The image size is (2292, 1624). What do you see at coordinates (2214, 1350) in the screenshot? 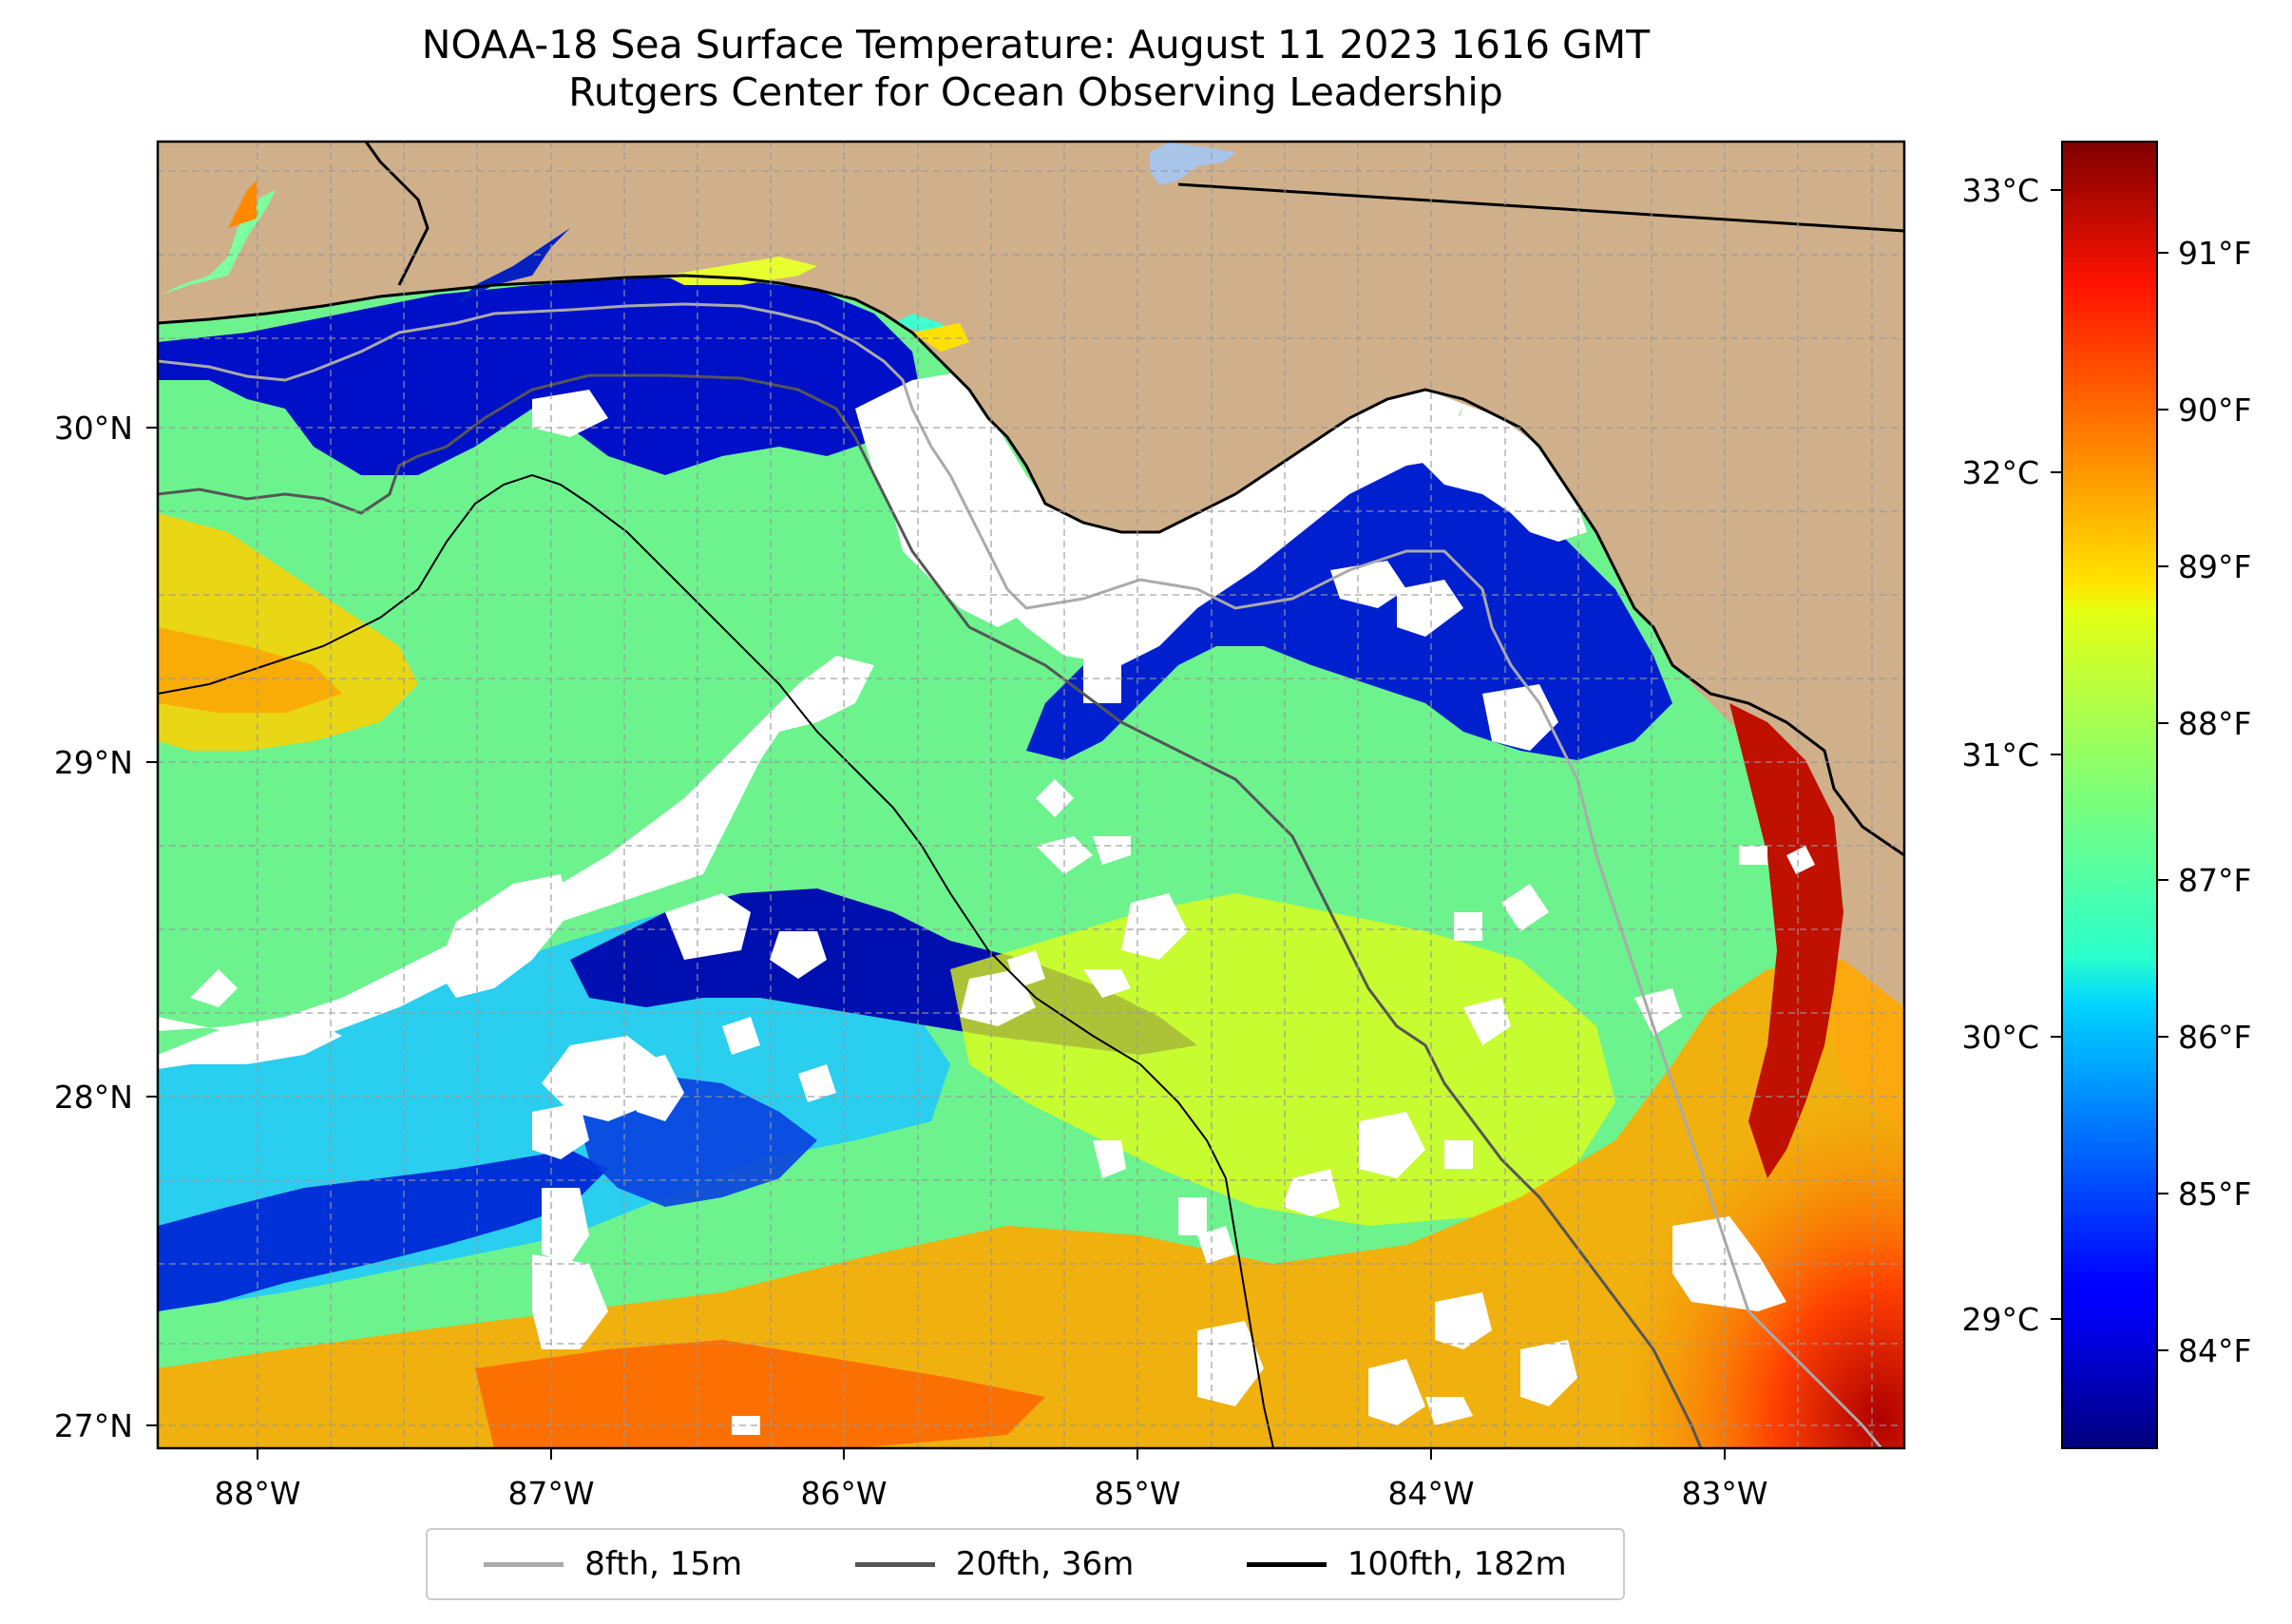
I see `colorbar-label-84f: 84°F` at bounding box center [2214, 1350].